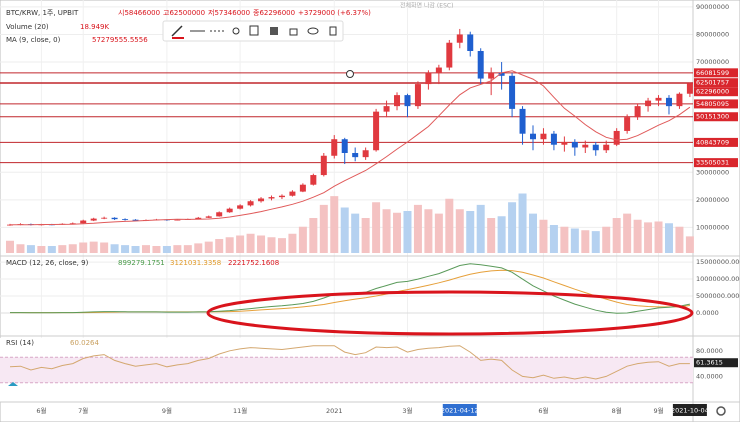 The width and height of the screenshot is (740, 422). Describe the element at coordinates (712, 117) in the screenshot. I see `level-label: 50151300` at that location.